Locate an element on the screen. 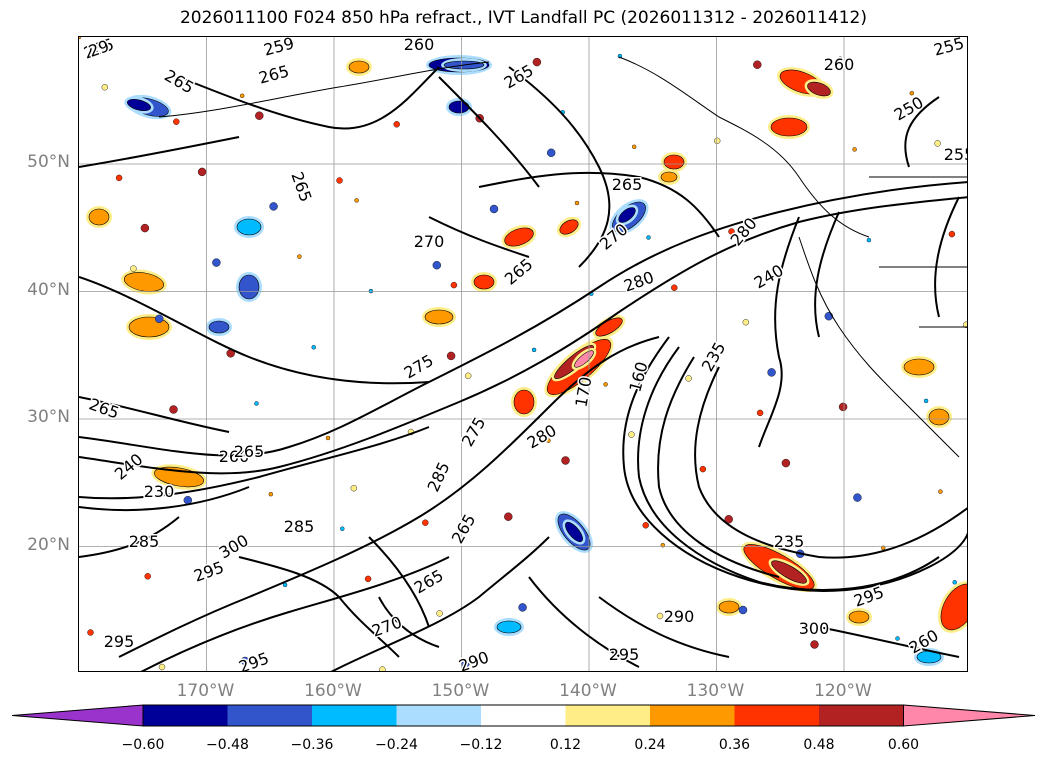 The image size is (1047, 765). latitude-label: 50°N is located at coordinates (48, 162).